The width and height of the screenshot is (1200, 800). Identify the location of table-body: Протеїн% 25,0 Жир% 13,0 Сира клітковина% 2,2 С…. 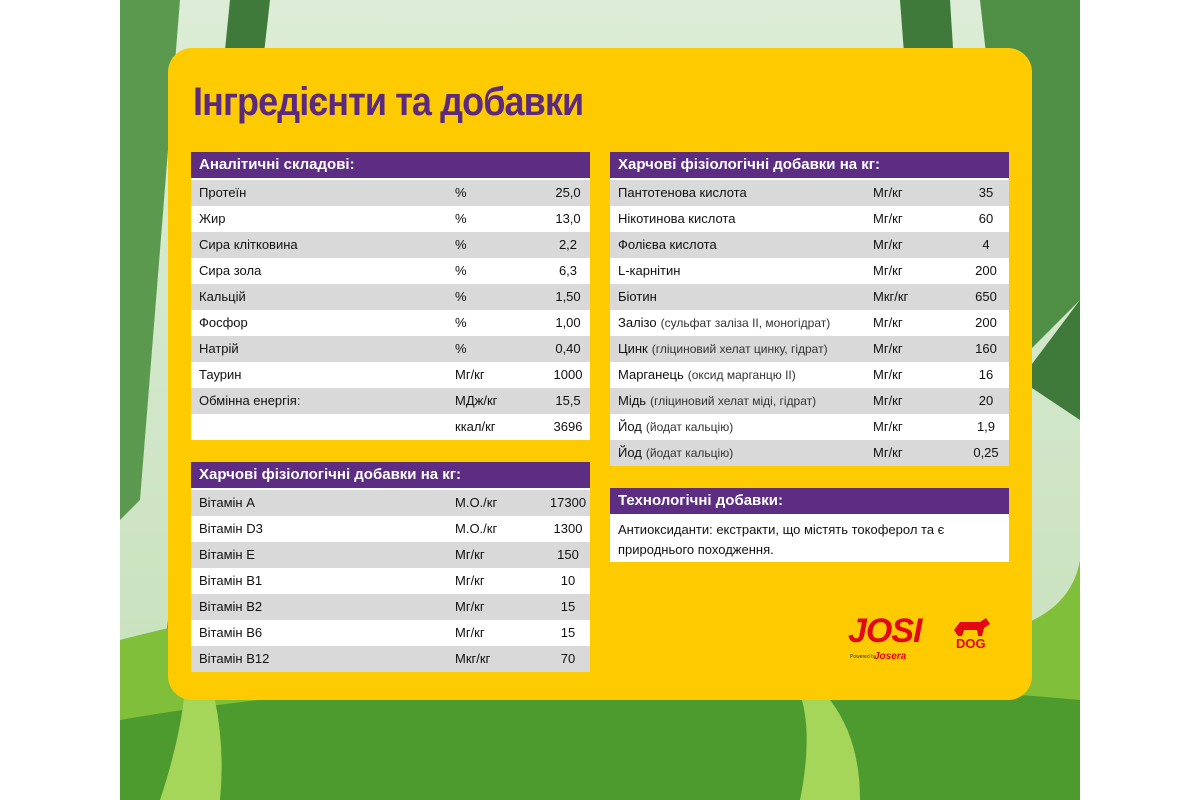
(390, 310).